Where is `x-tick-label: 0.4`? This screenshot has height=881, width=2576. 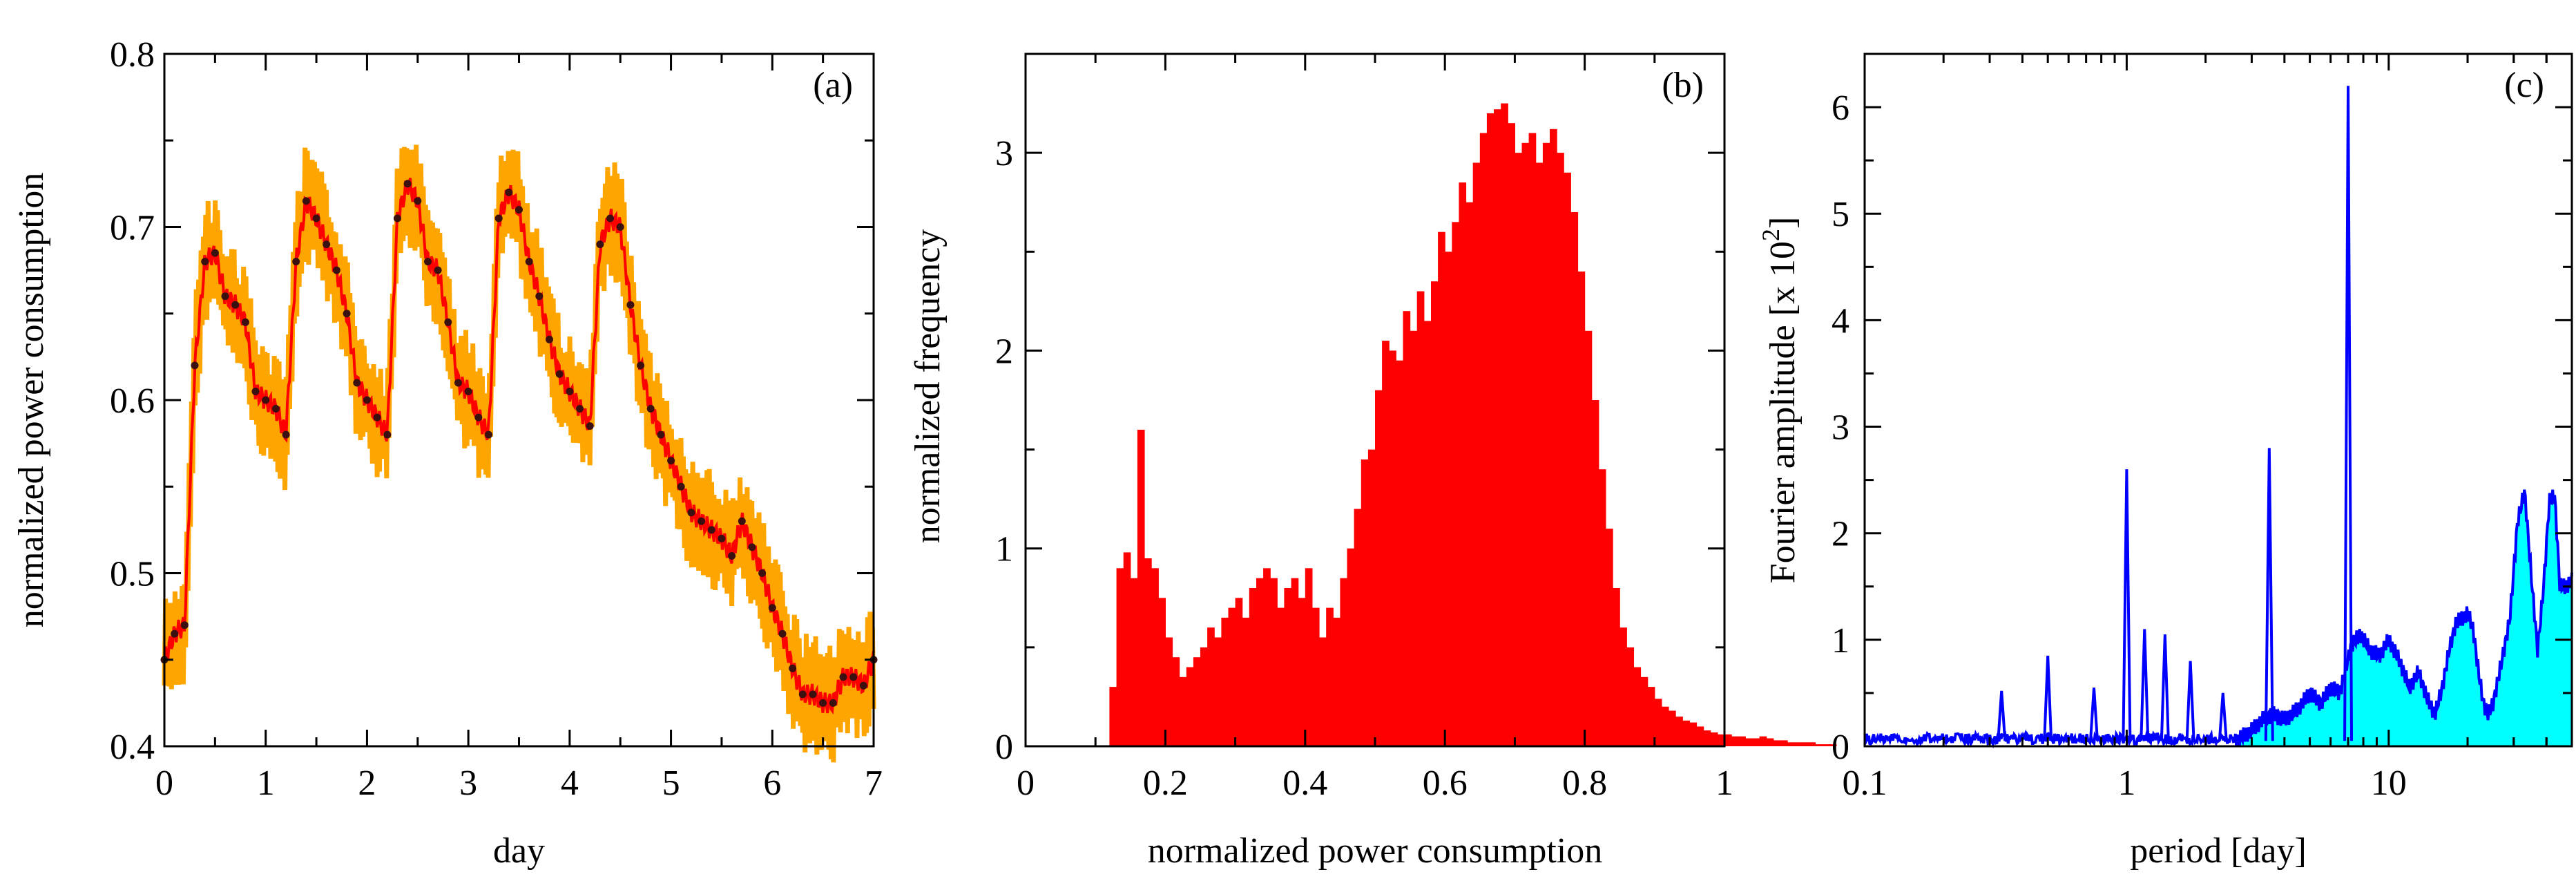
x-tick-label: 0.4 is located at coordinates (1304, 784).